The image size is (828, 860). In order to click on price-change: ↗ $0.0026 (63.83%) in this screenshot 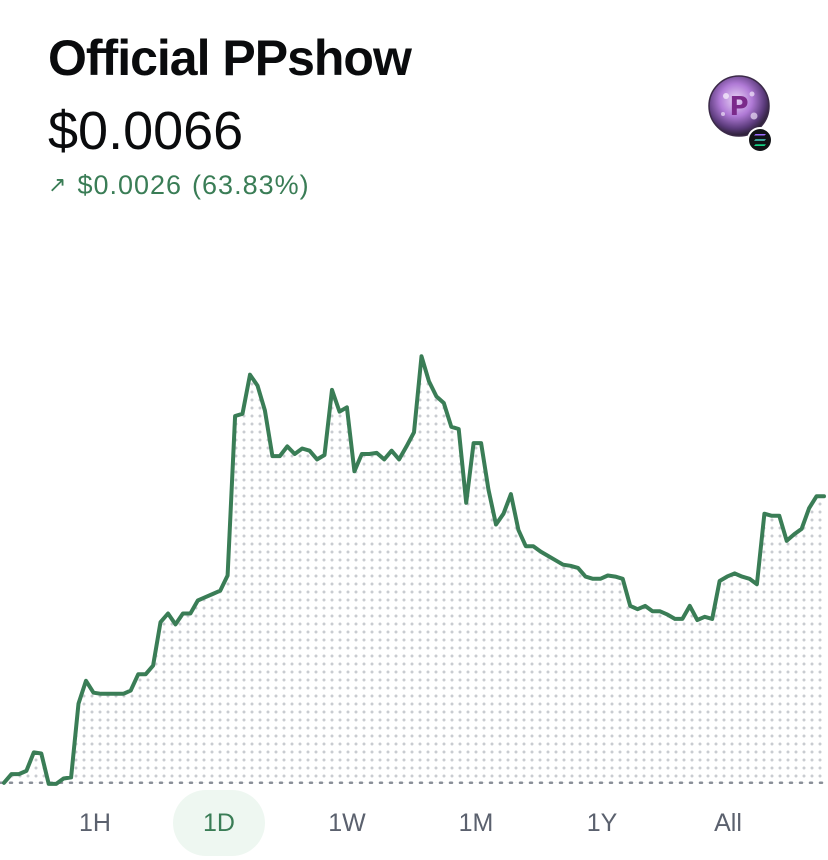, I will do `click(179, 185)`.